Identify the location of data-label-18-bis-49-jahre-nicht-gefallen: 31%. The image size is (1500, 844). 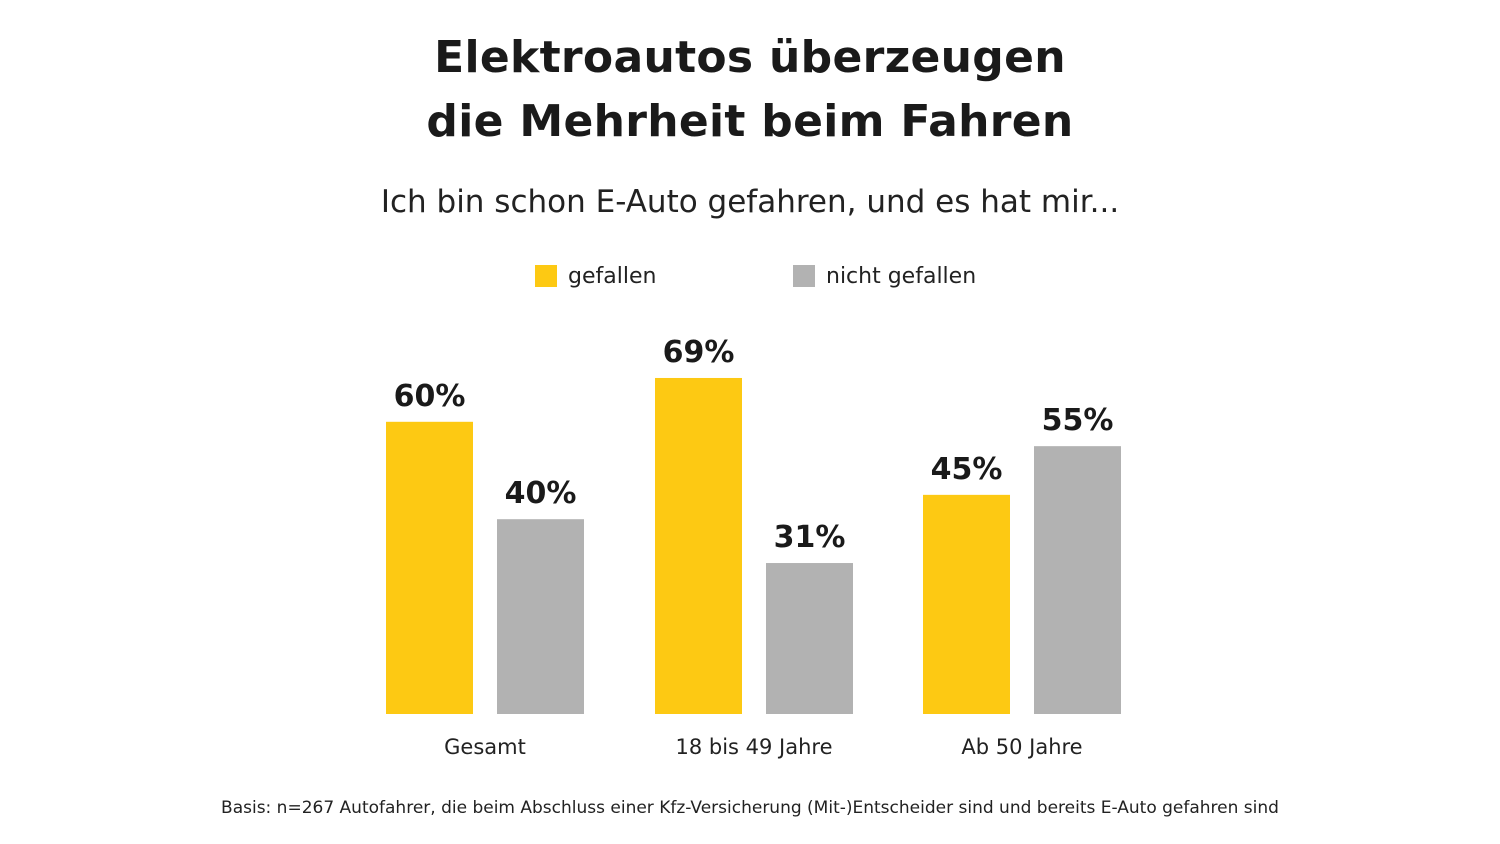
(810, 537).